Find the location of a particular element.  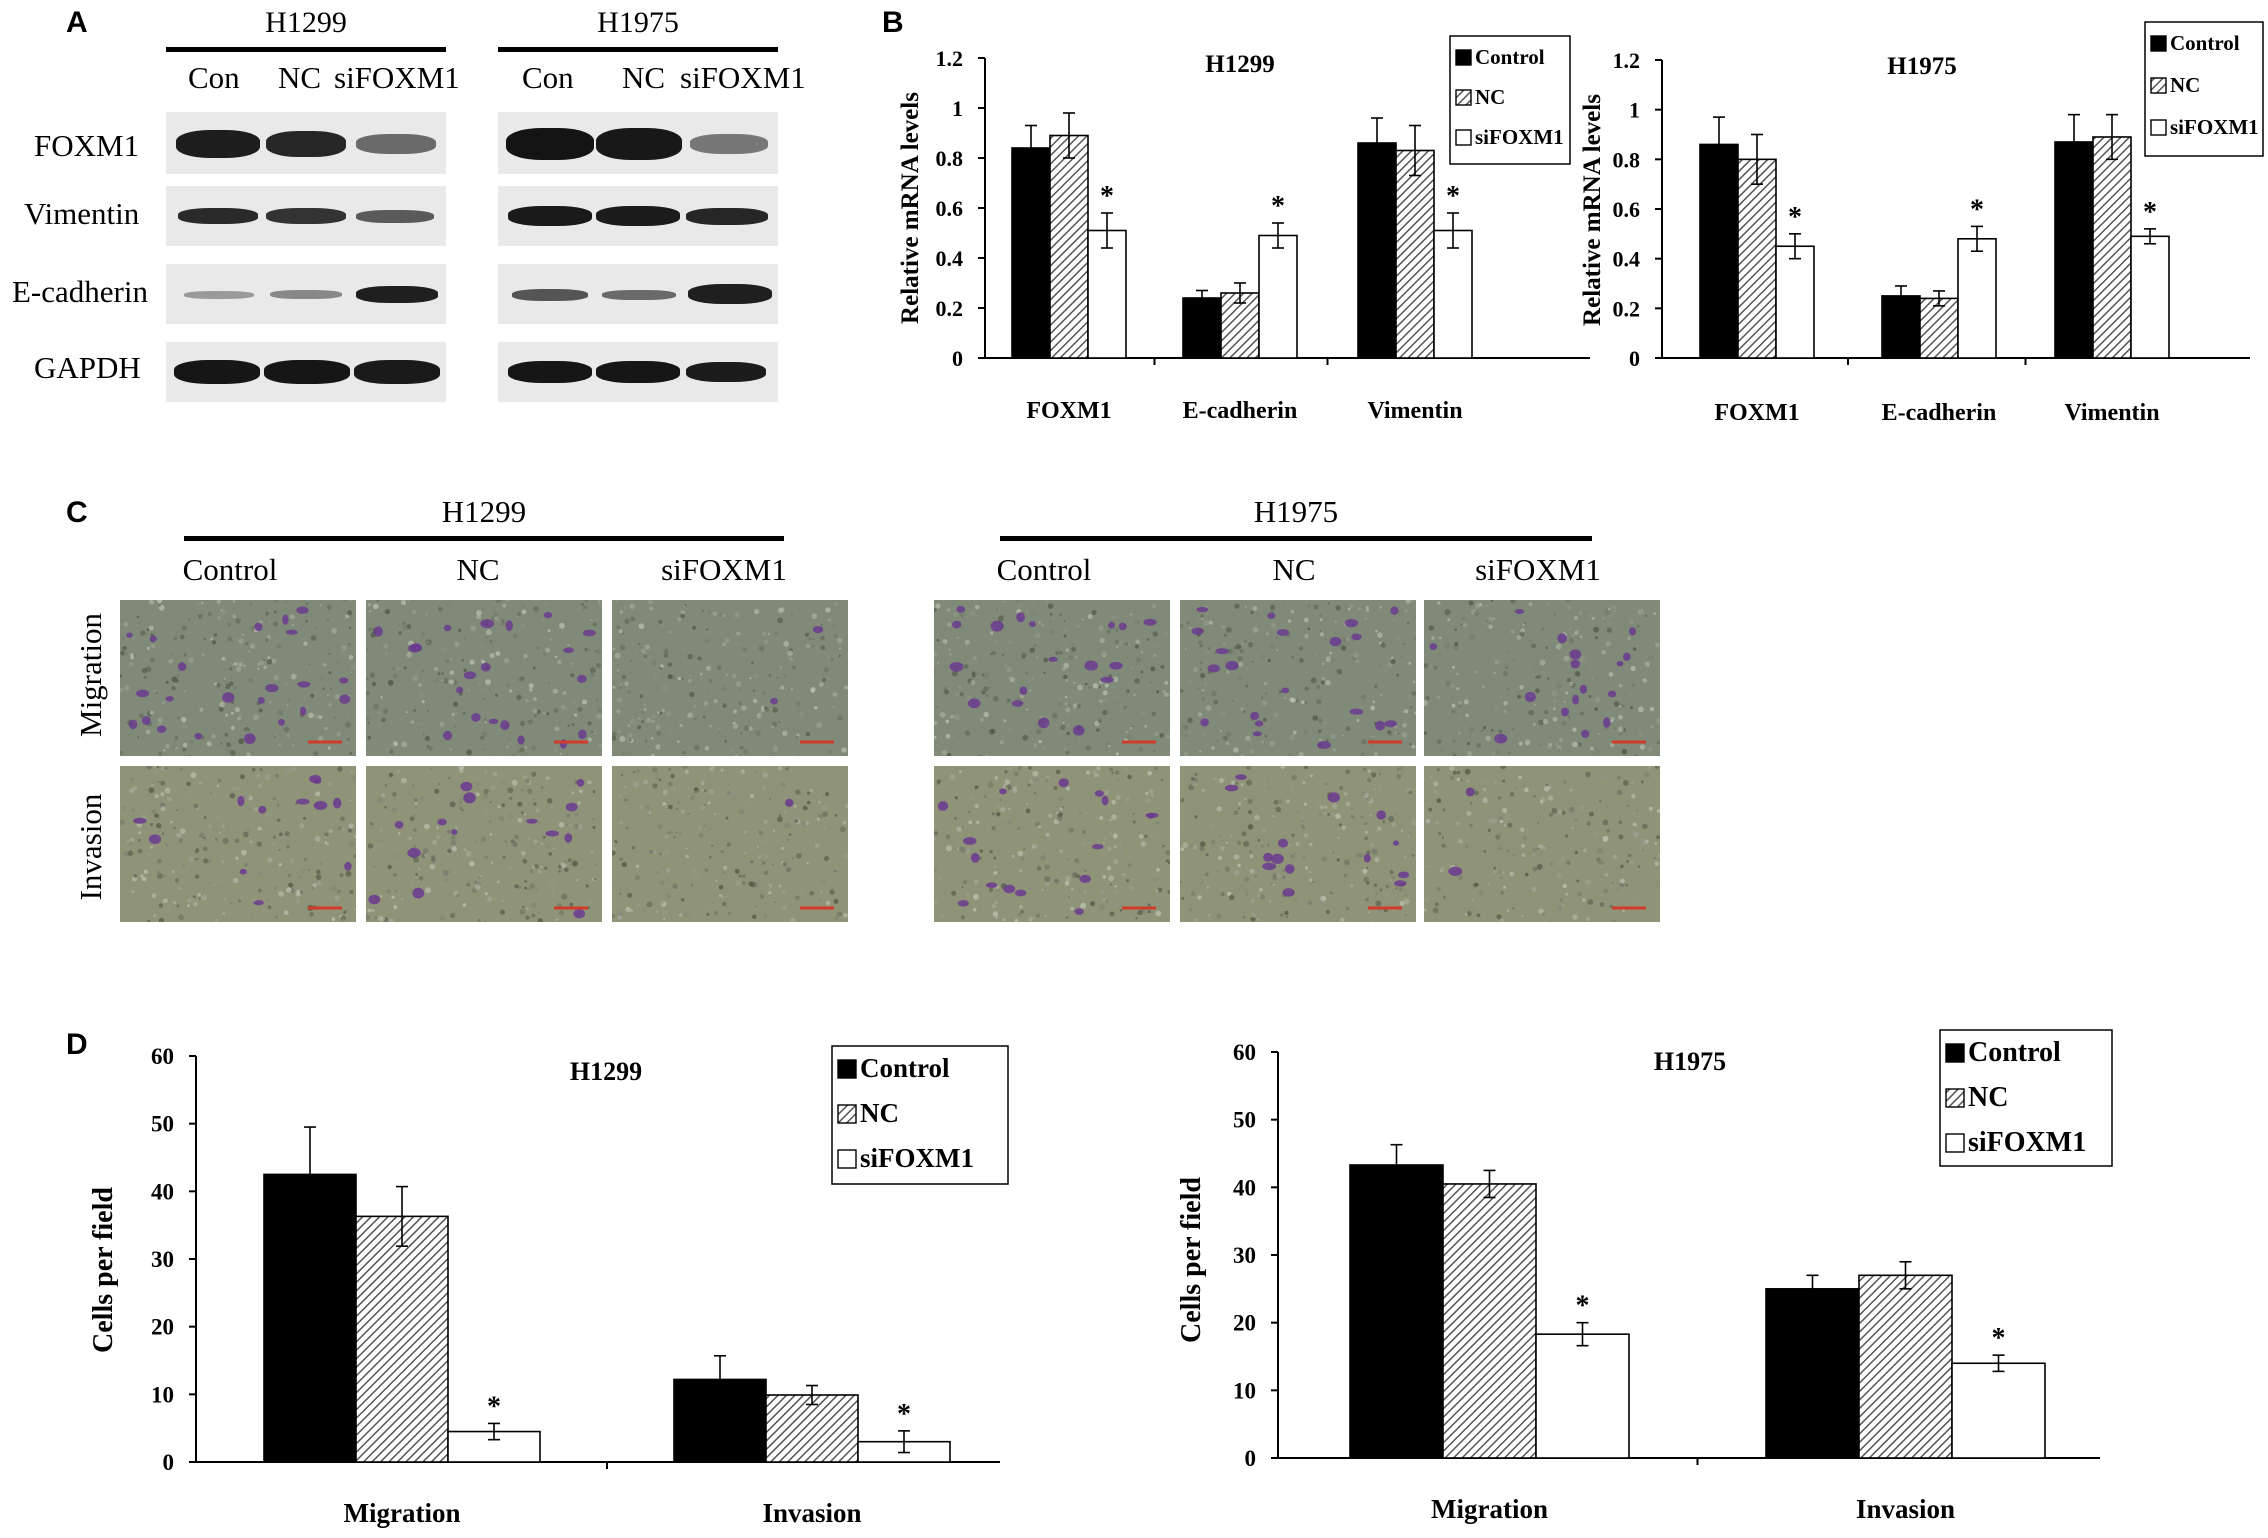

micrograph-h1975-invasion-control is located at coordinates (1052, 844).